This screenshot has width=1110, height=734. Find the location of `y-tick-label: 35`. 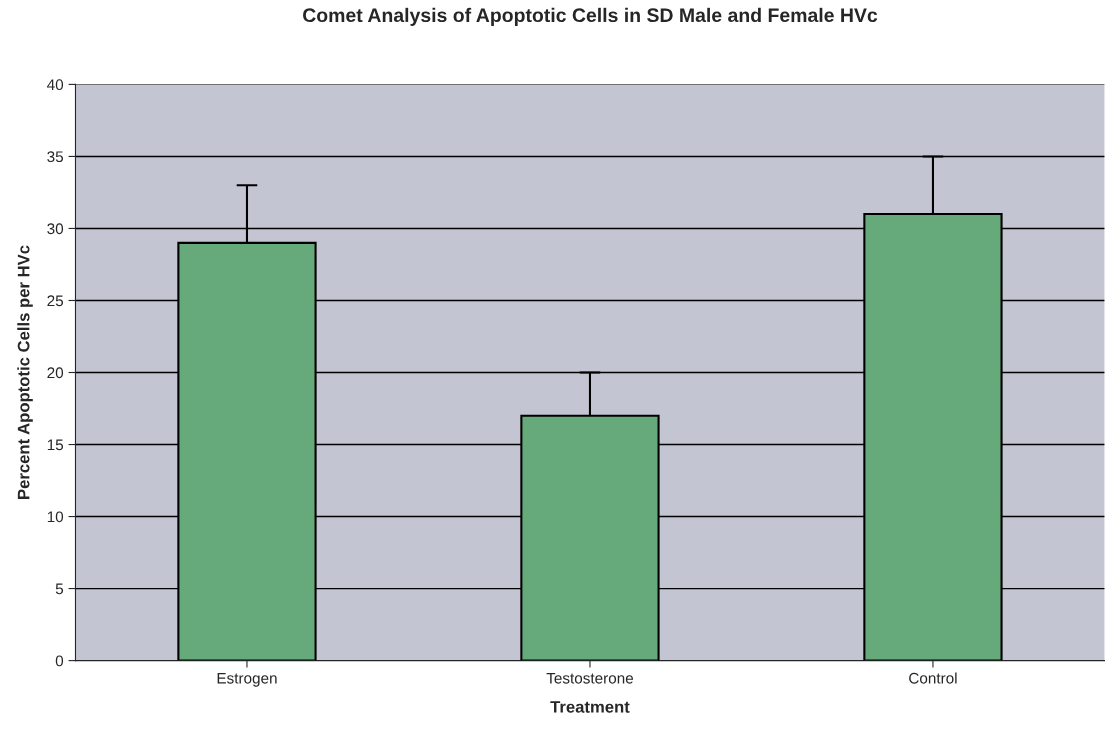

y-tick-label: 35 is located at coordinates (55, 157).